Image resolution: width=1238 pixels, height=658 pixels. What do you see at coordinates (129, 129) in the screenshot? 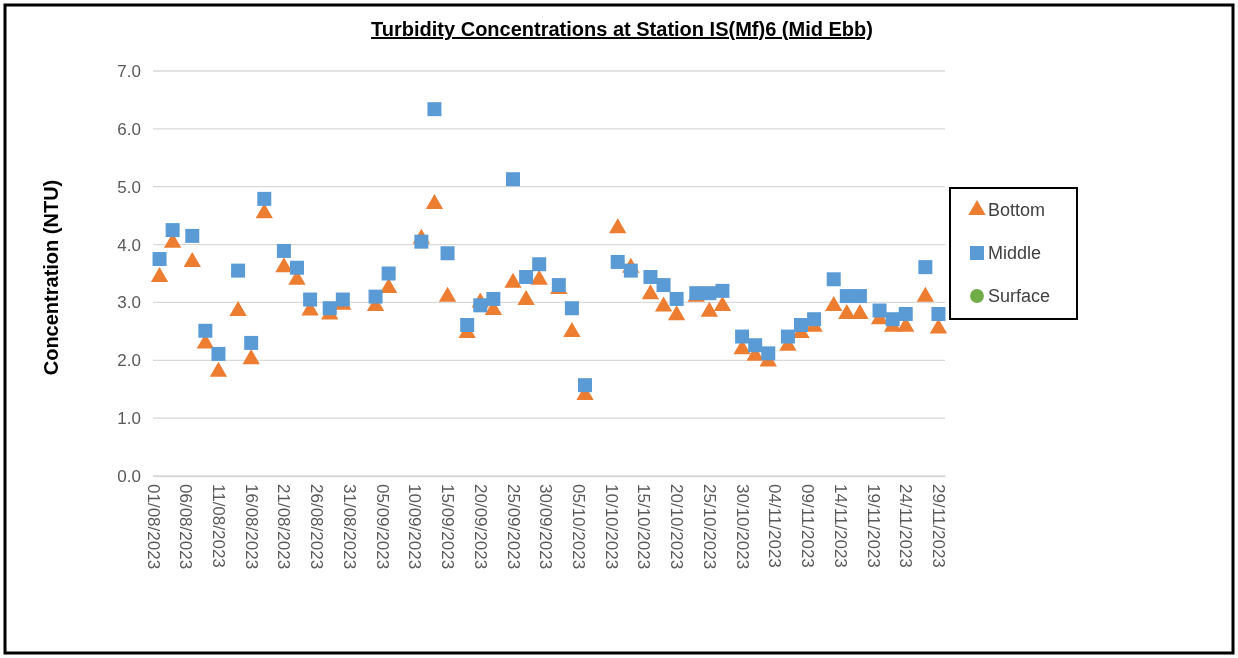
I see `y-tick-label: 6.0` at bounding box center [129, 129].